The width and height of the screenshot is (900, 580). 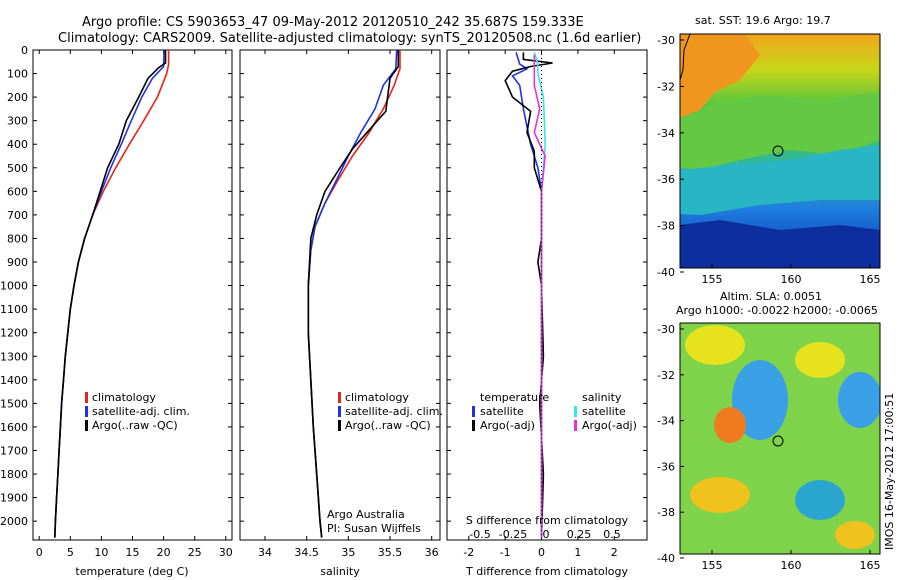 I want to click on x-tick-label: 5, so click(x=70, y=552).